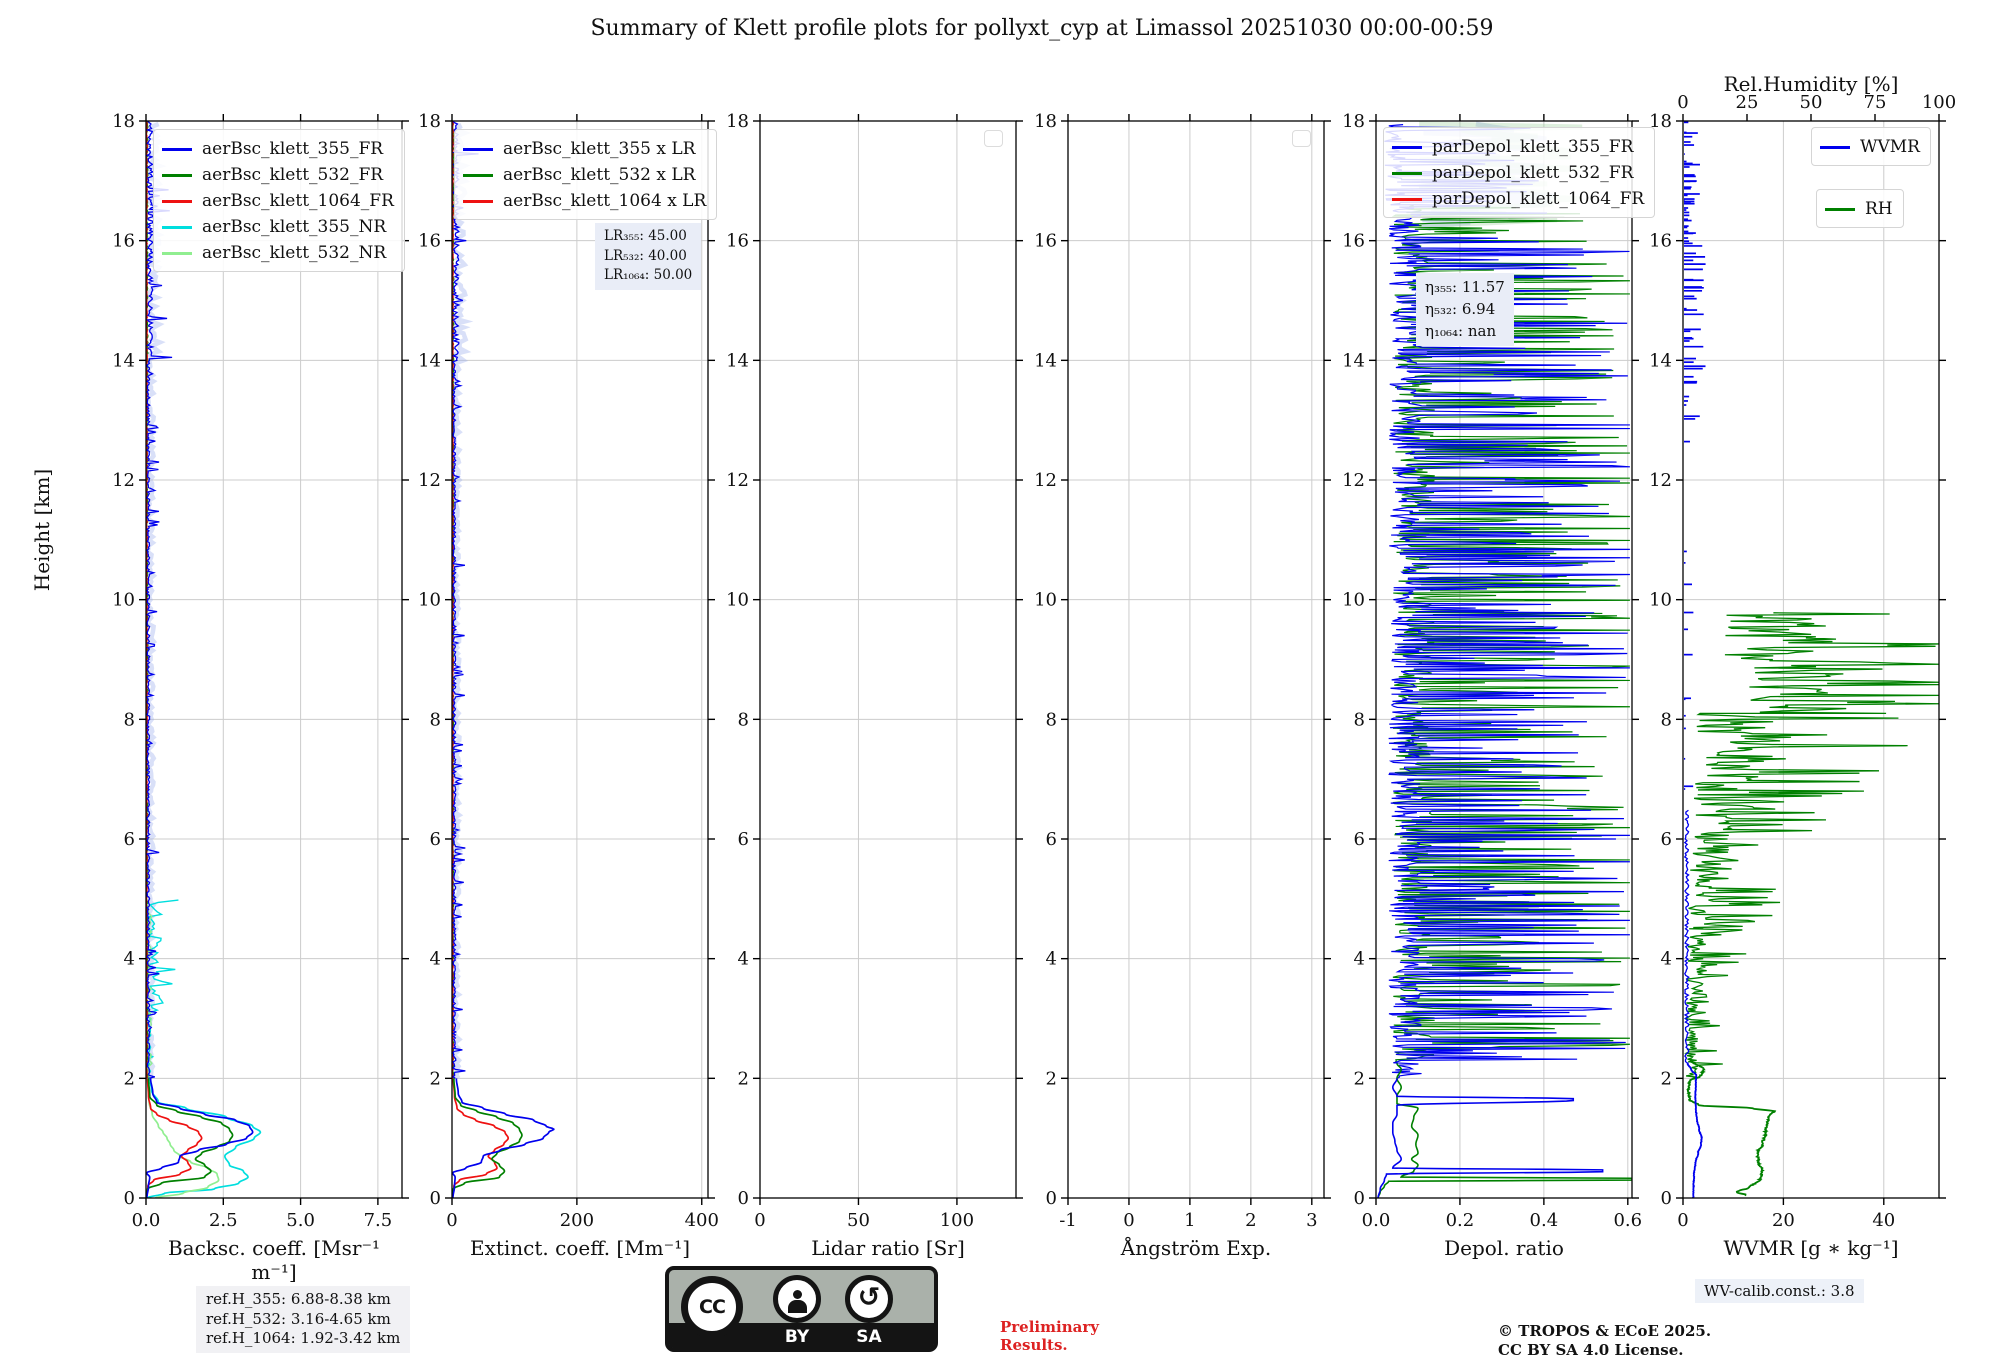 The height and width of the screenshot is (1360, 2000). I want to click on xtick-label: 5.0, so click(300, 1220).